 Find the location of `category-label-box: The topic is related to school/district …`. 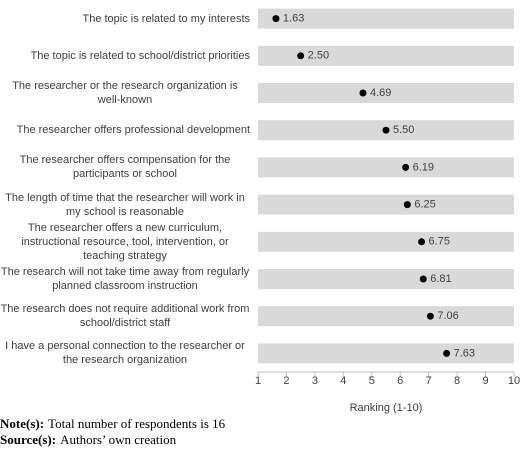

category-label-box: The topic is related to school/district … is located at coordinates (140, 56).